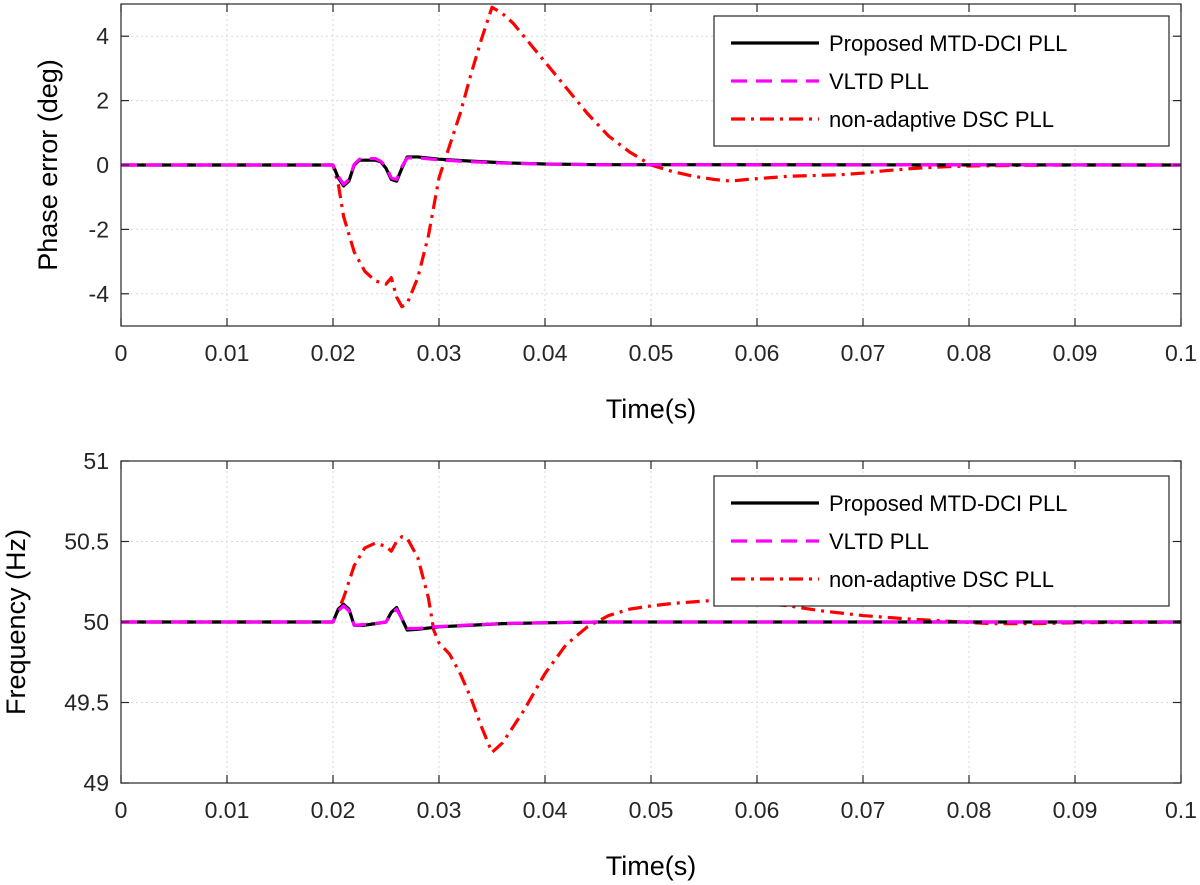 The width and height of the screenshot is (1200, 885). I want to click on y-tick-label: 0, so click(102, 165).